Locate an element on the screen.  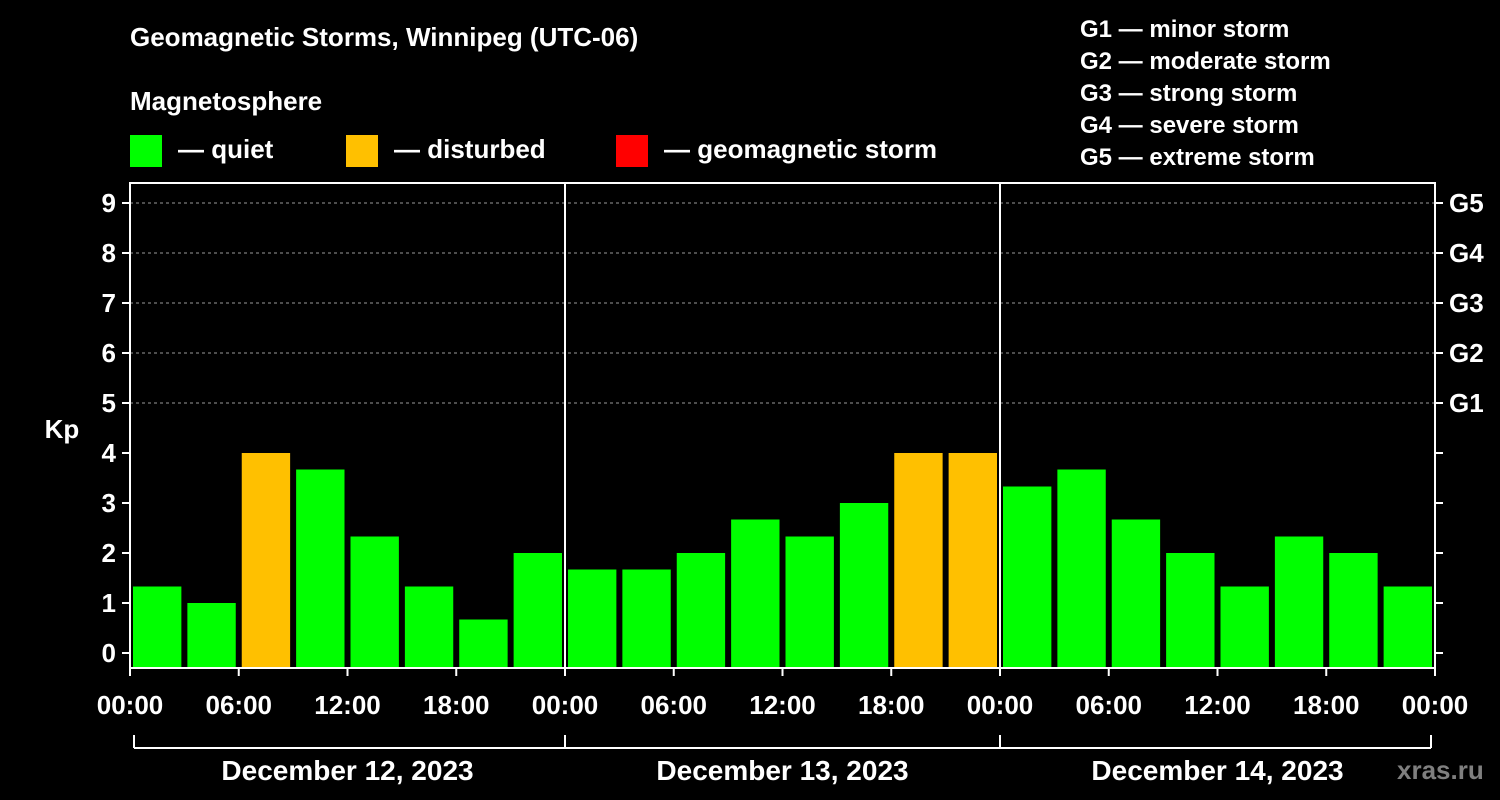
x-tick-label-2: 12:00 is located at coordinates (347, 705).